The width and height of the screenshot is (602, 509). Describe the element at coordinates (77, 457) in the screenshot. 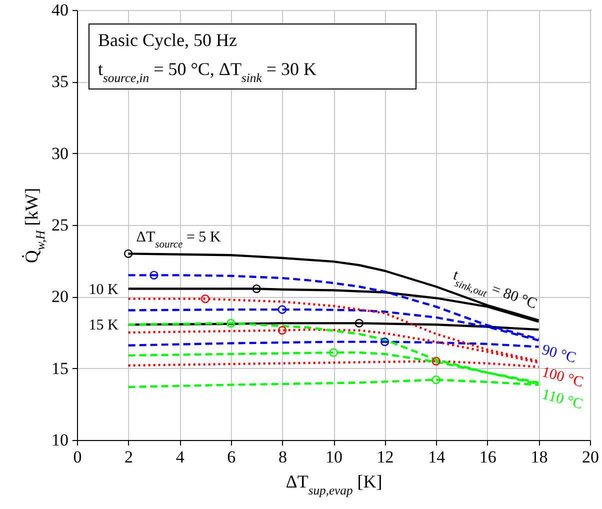

I see `x-tick-label: 0` at that location.